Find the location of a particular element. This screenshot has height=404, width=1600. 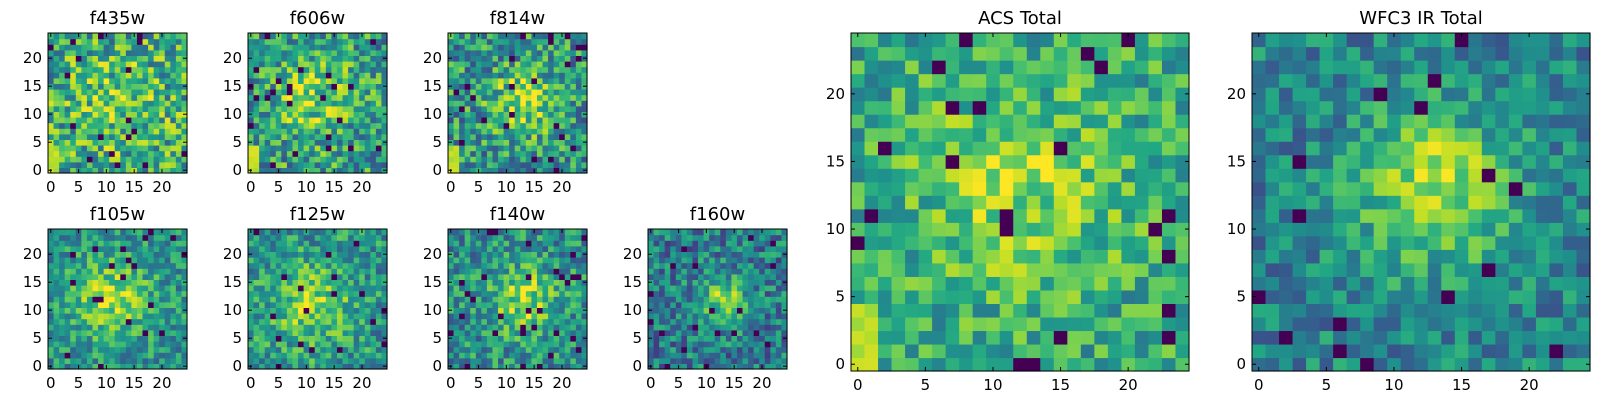

x-tick-label: 20 is located at coordinates (161, 383).